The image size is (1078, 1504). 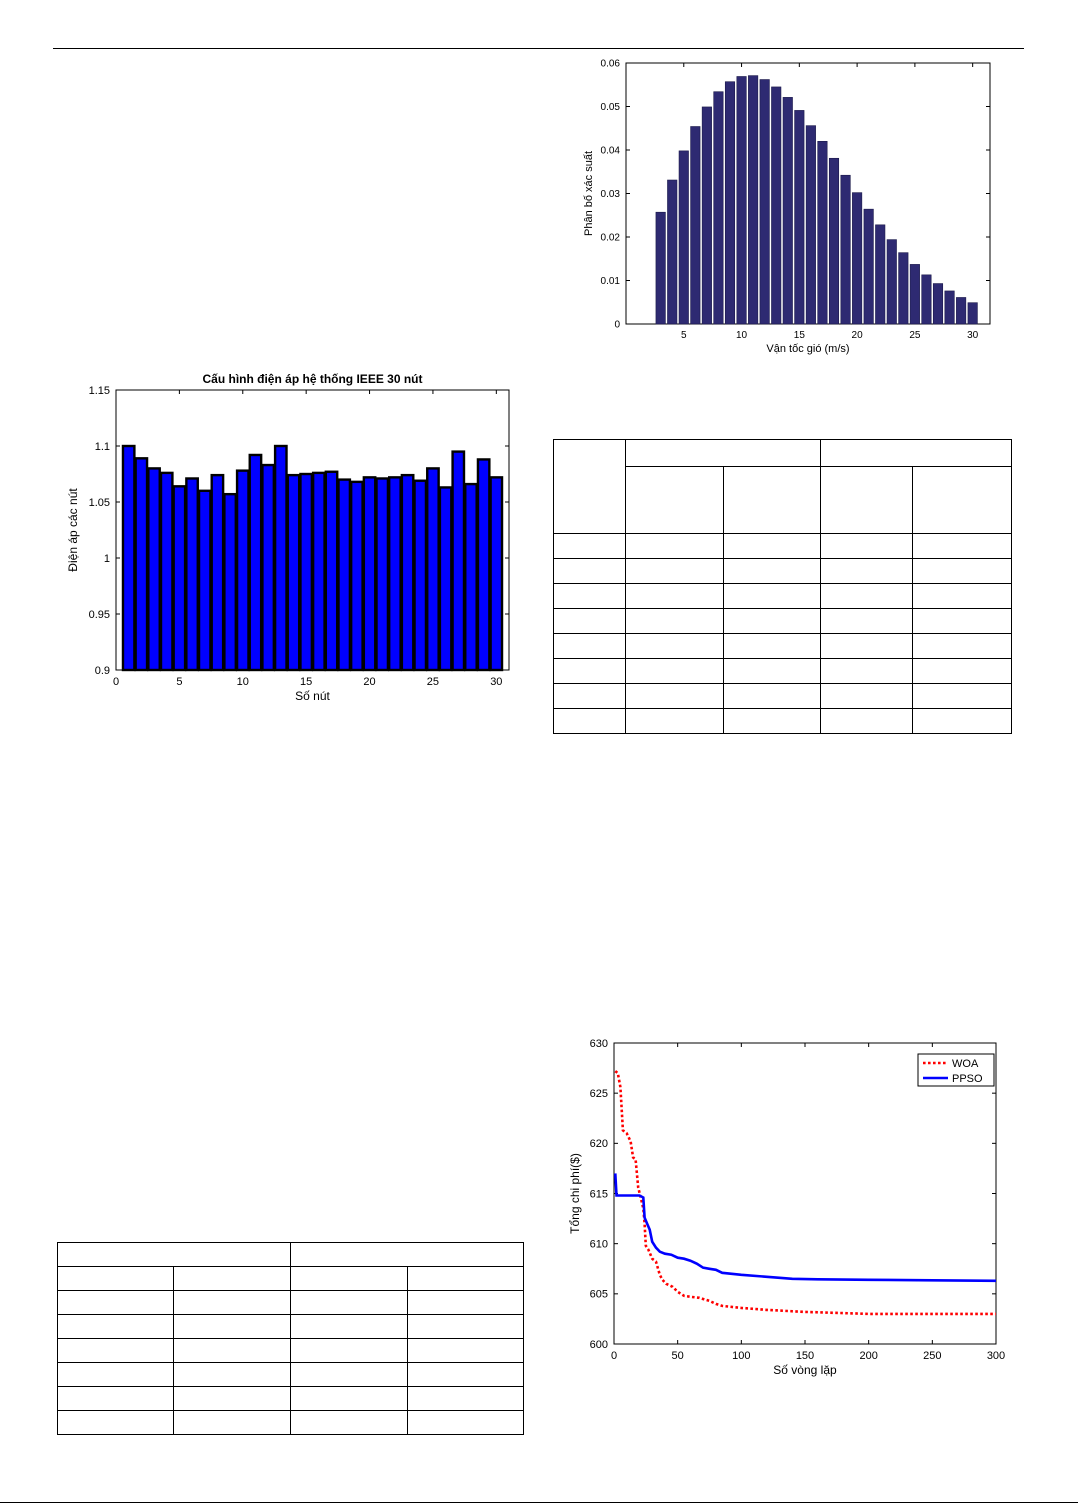 I want to click on y-axis-label: Phân bố xác suất, so click(x=589, y=193).